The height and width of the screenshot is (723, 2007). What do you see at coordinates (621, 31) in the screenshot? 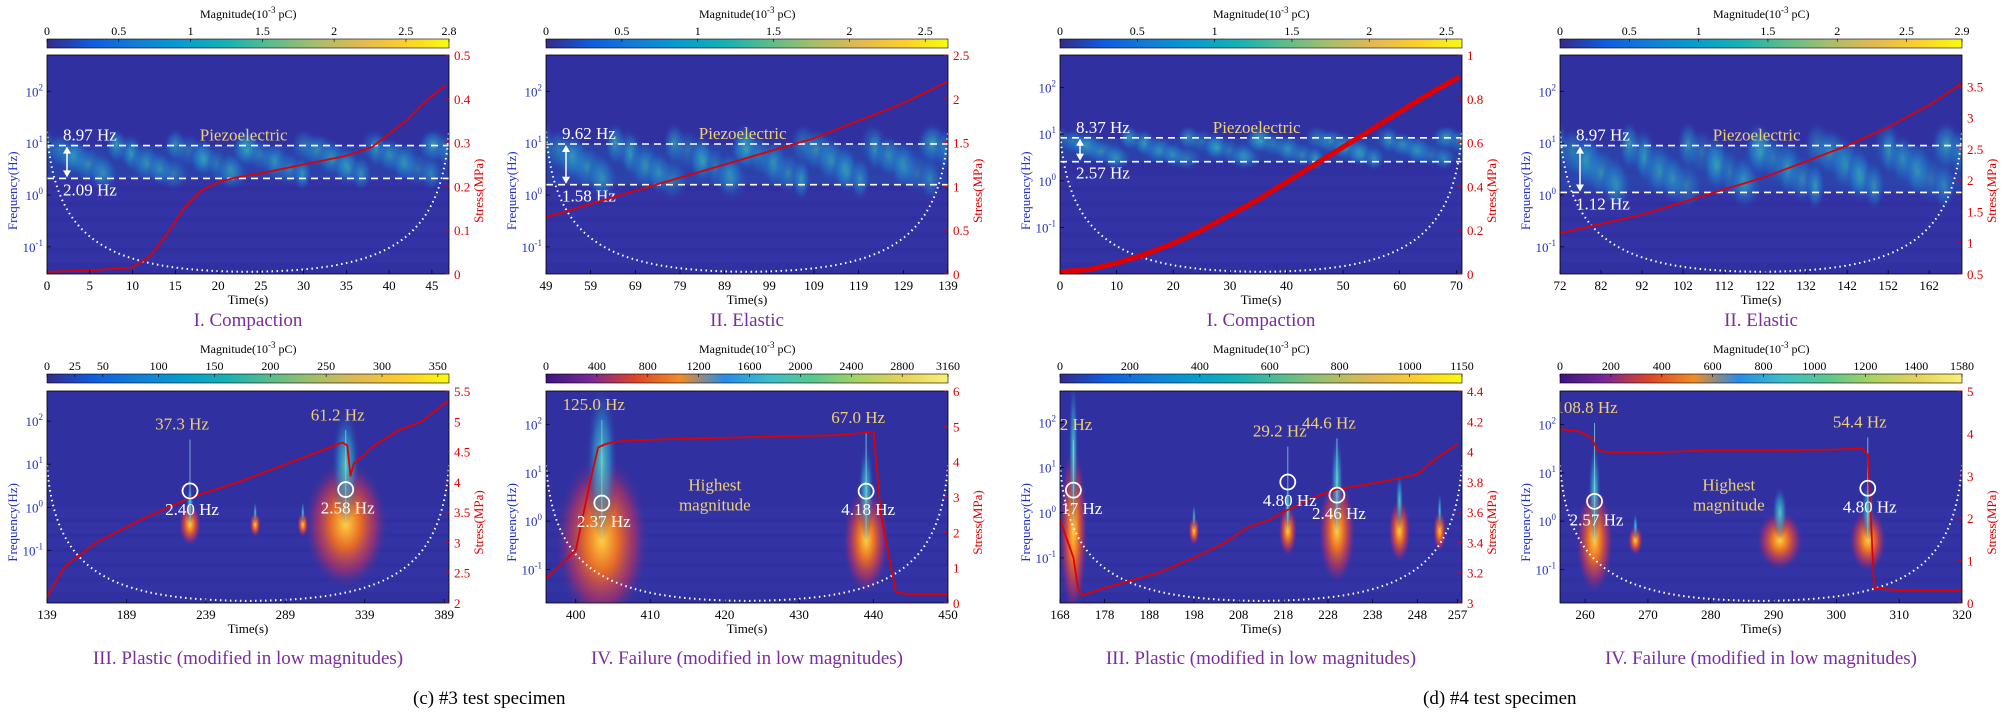
I see `colorbar-tick-label: 0.5` at bounding box center [621, 31].